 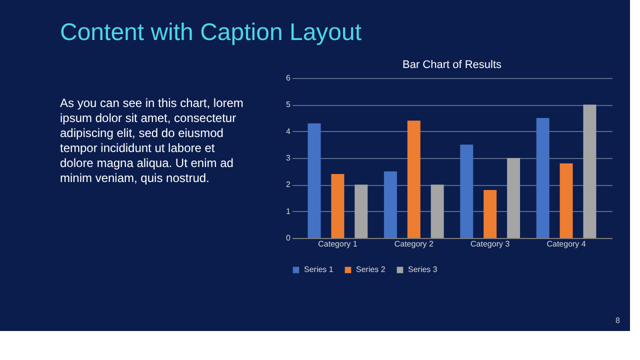 What do you see at coordinates (618, 320) in the screenshot?
I see `text: 8` at bounding box center [618, 320].